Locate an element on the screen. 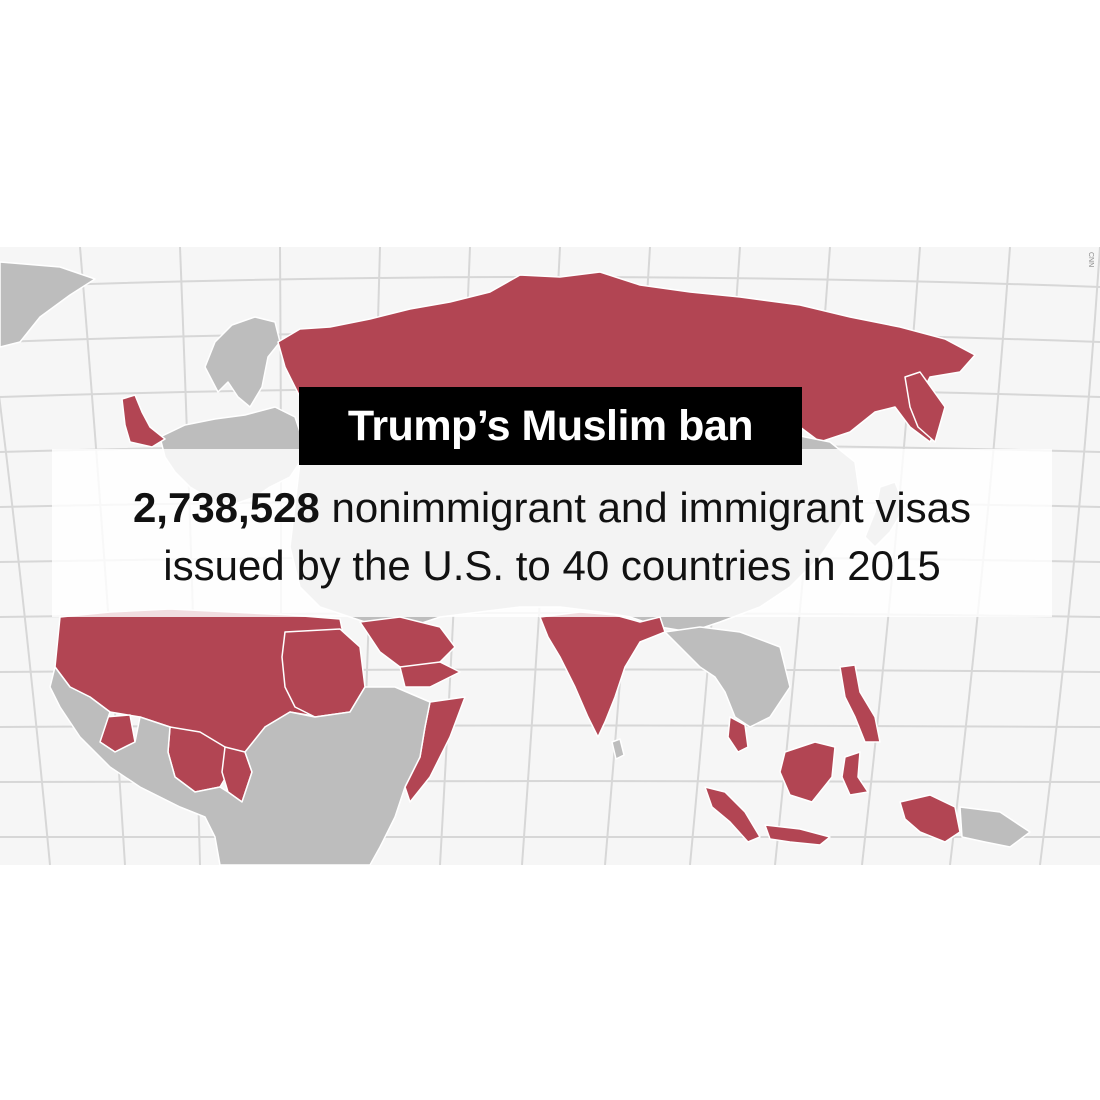 Image resolution: width=1100 pixels, height=1100 pixels. country-sumatra is located at coordinates (732, 814).